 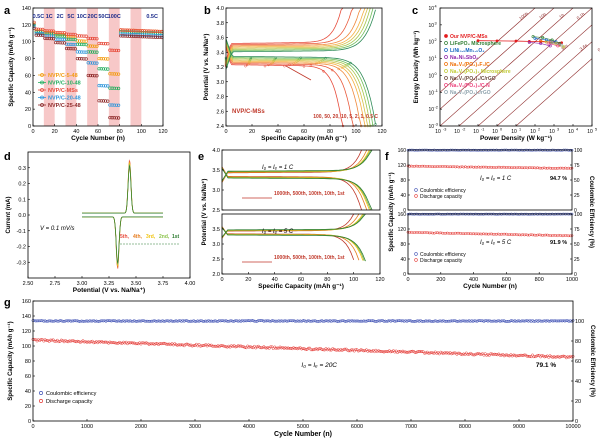 What do you see at coordinates (7, 11) in the screenshot?
I see `panel-letter: a` at bounding box center [7, 11].